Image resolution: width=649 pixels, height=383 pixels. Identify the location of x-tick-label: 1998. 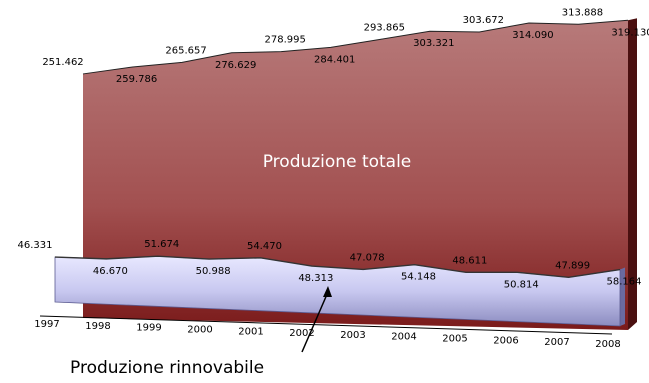
(97, 326).